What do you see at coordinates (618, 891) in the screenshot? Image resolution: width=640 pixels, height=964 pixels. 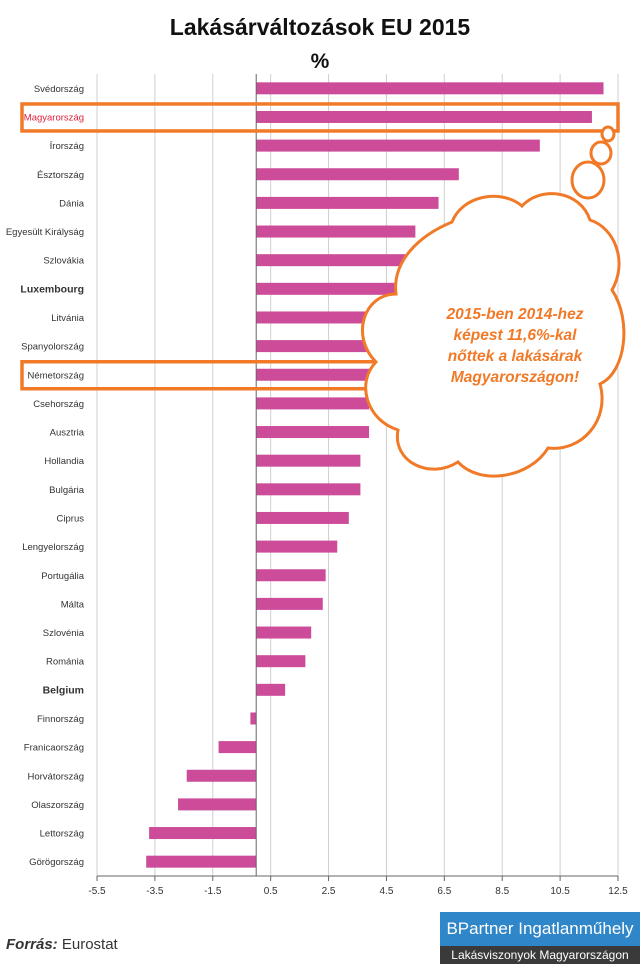 I see `x-tick-label: 12.5` at bounding box center [618, 891].